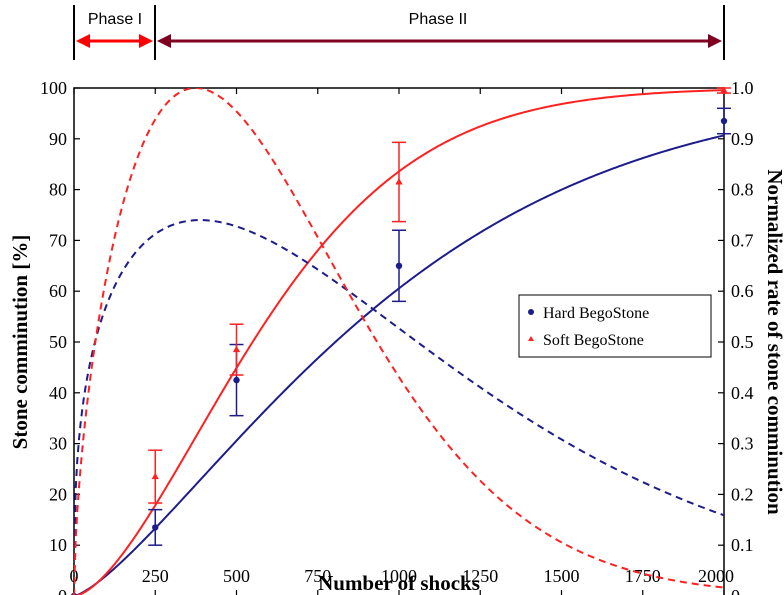 This screenshot has width=784, height=595. I want to click on y-right-tick-label-0: 0, so click(735, 590).